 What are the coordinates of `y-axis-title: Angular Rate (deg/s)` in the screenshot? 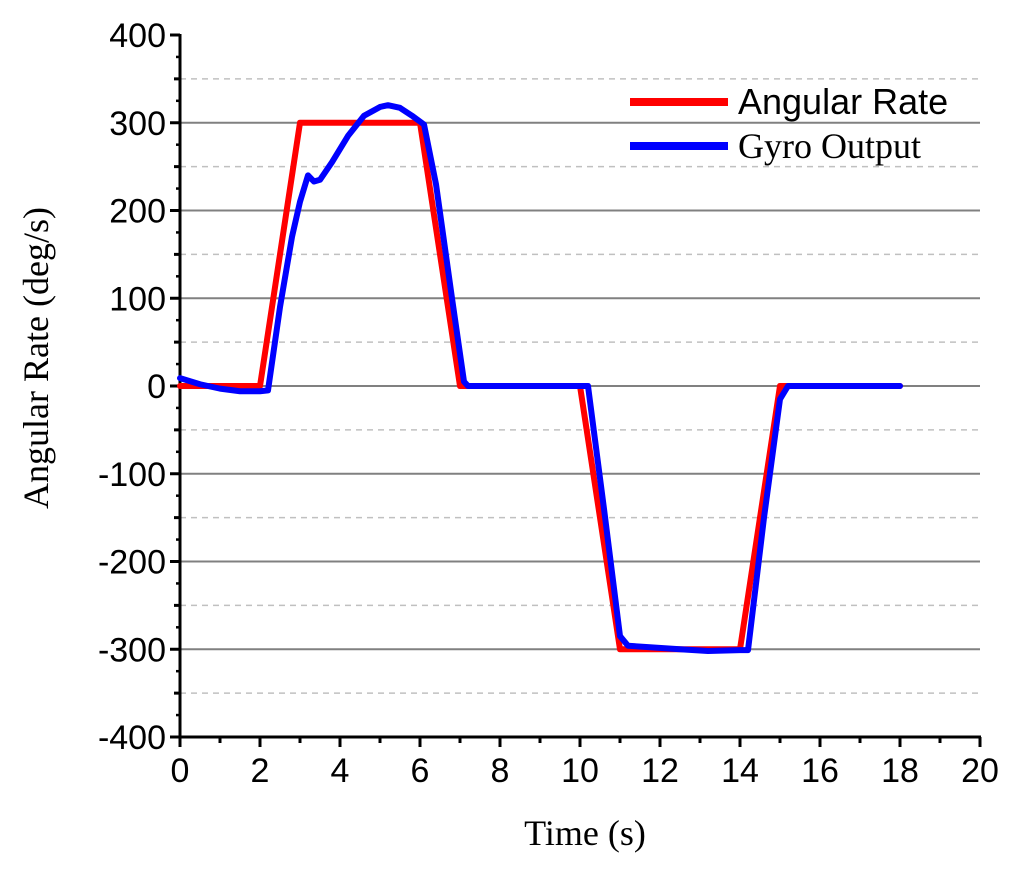 It's located at (36, 358).